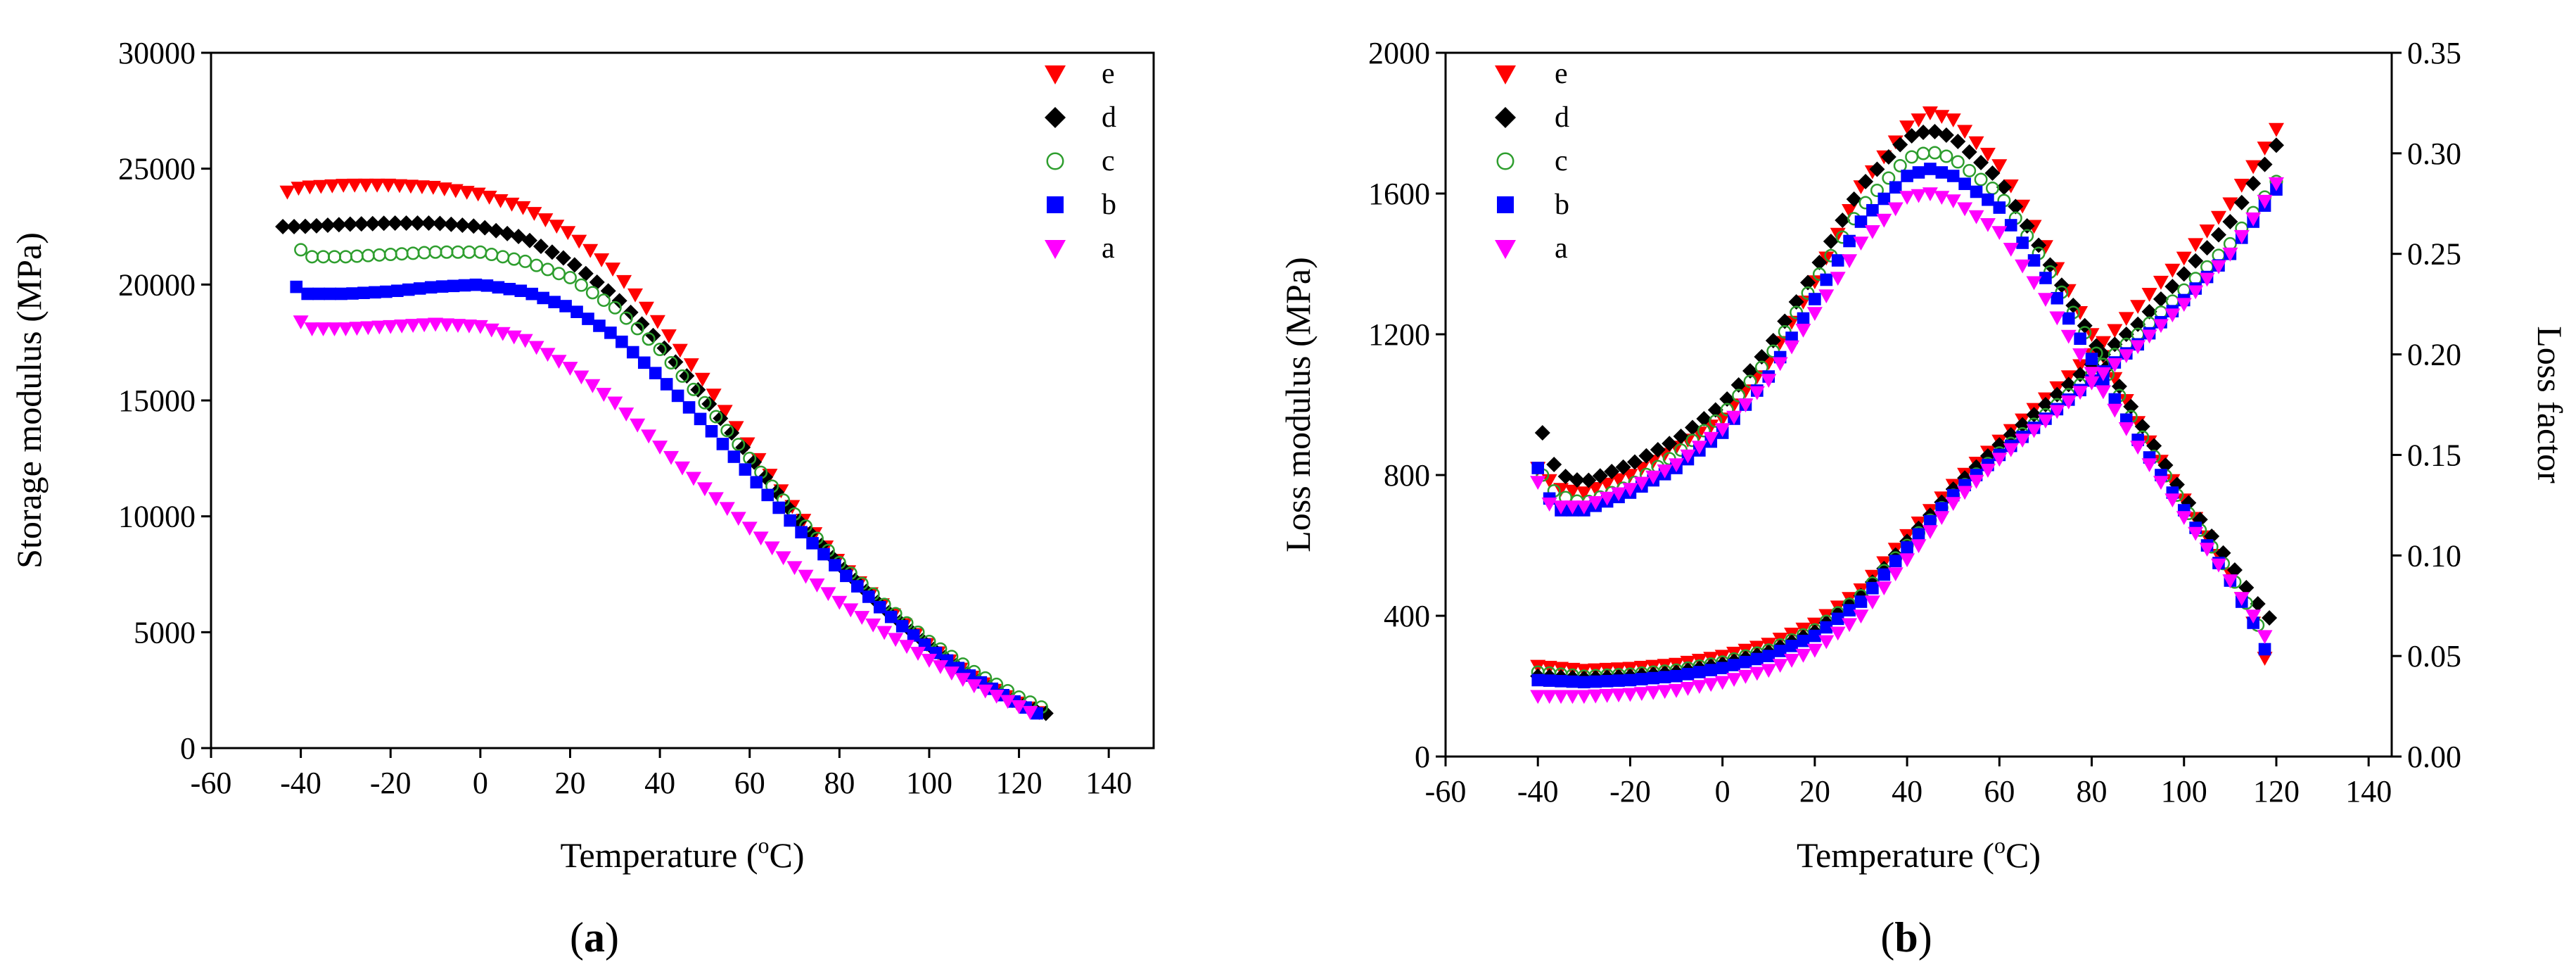 This screenshot has height=974, width=2576. Describe the element at coordinates (1505, 161) in the screenshot. I see `legend-marker` at that location.